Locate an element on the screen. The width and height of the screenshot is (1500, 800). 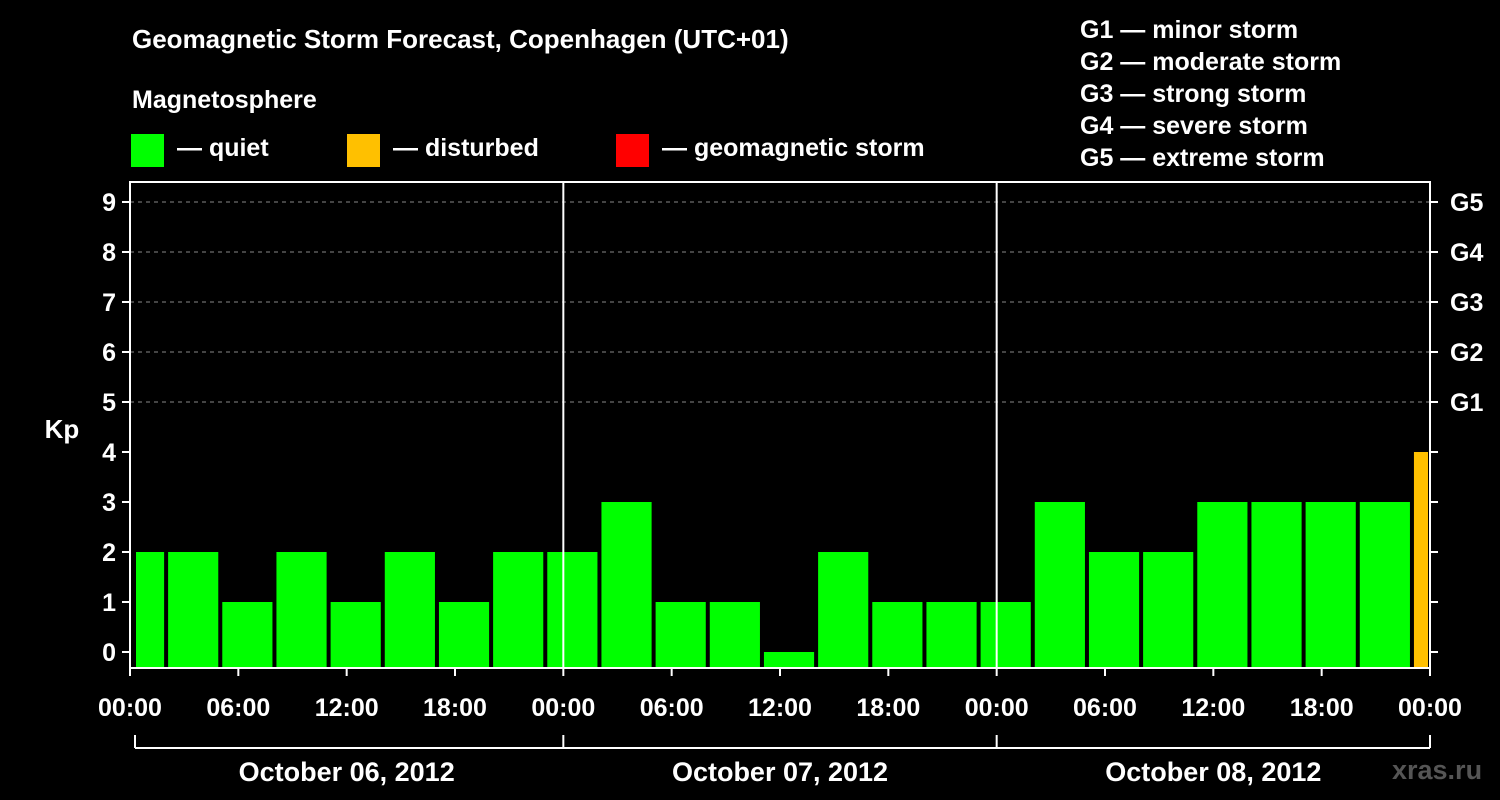
day-label: October 06, 2012 is located at coordinates (347, 772).